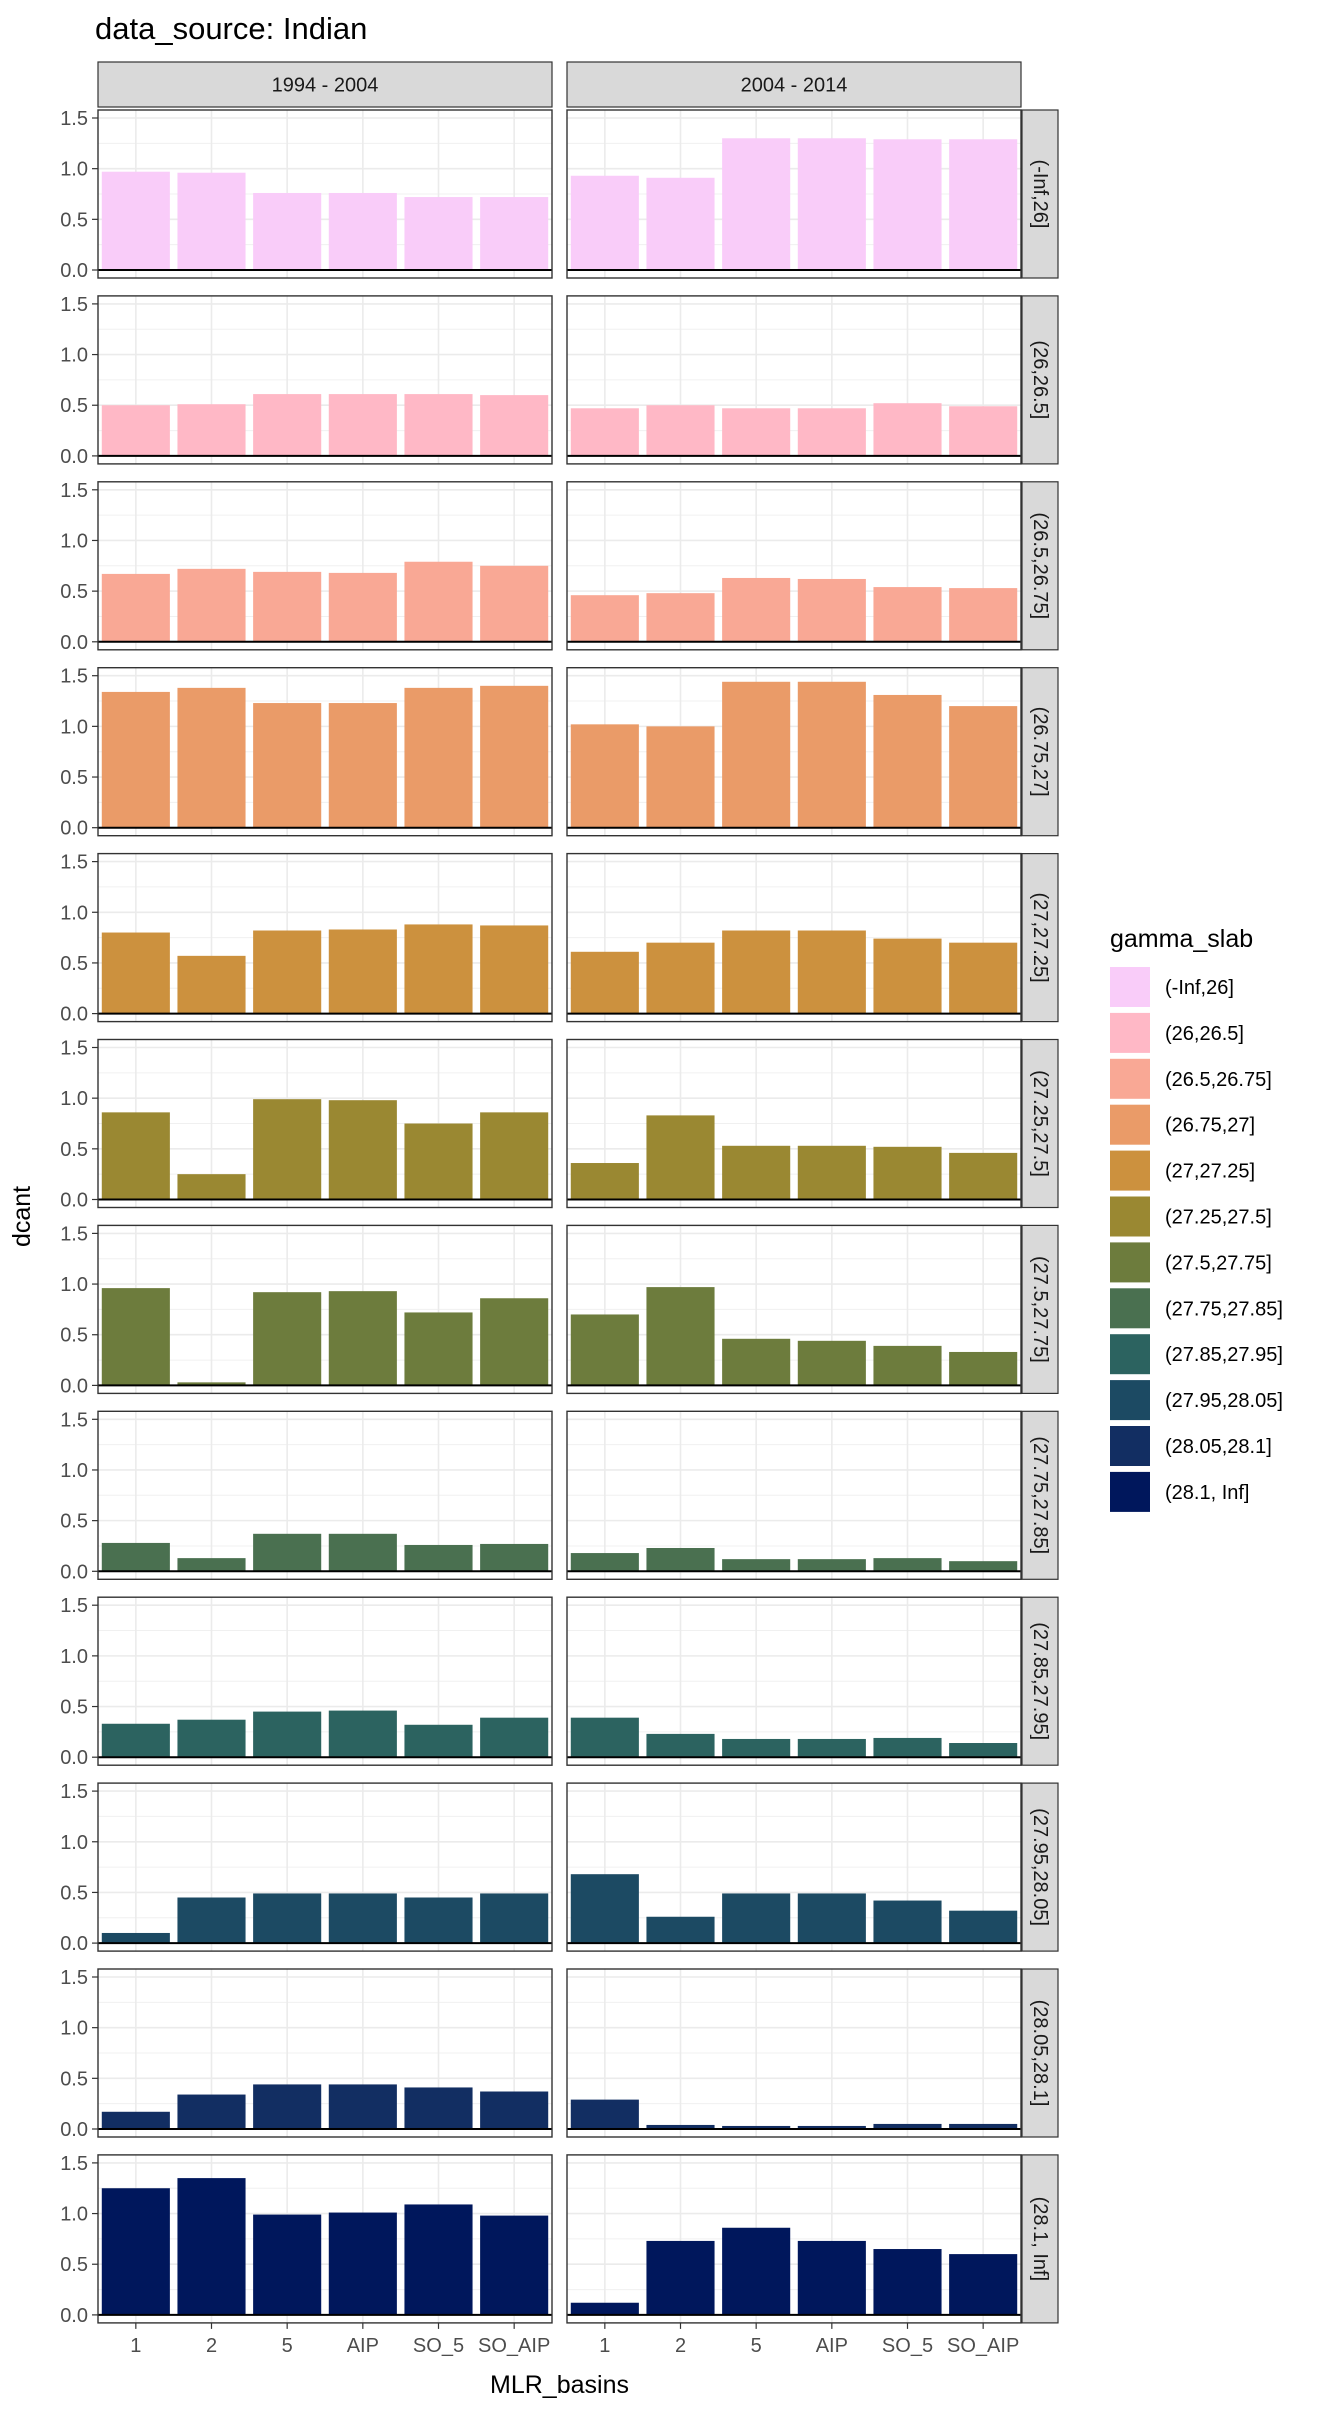 This screenshot has height=2419, width=1344. I want to click on row-strip-label: (28.1, Inf], so click(1040, 2239).